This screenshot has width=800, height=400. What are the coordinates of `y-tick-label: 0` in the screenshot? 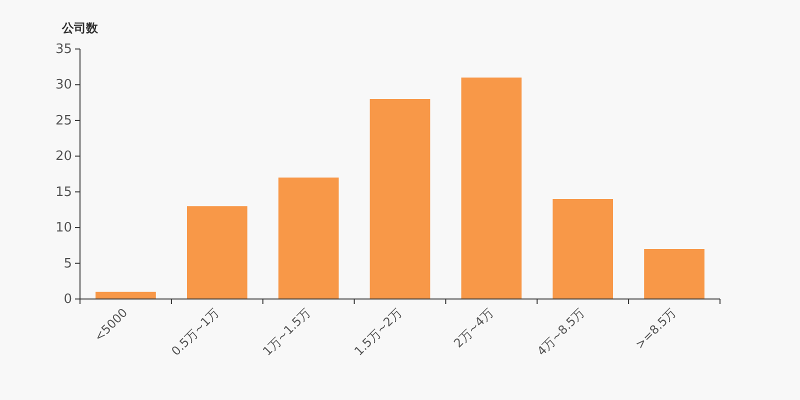 It's located at (68, 299).